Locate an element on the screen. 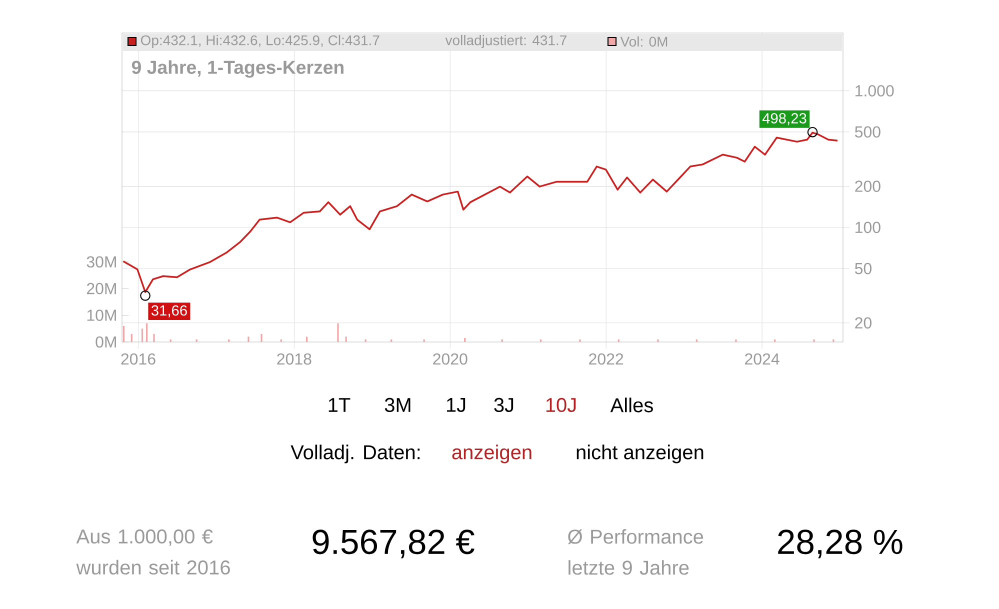 The width and height of the screenshot is (999, 609). y-tick-label: 200 is located at coordinates (867, 186).